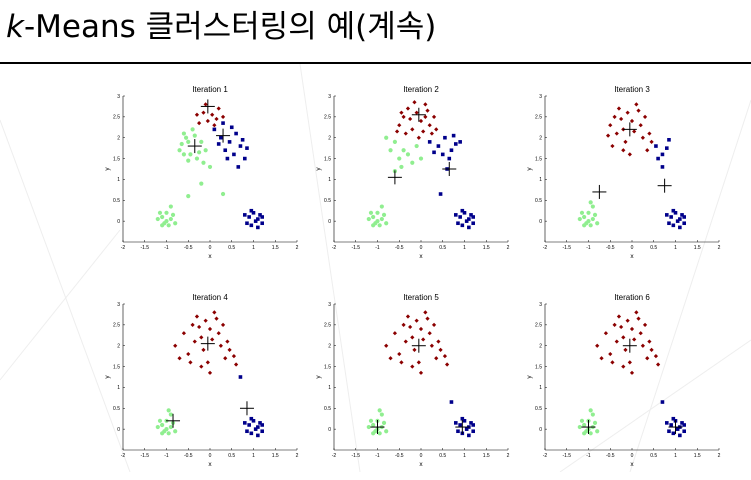 The width and height of the screenshot is (751, 480). Describe the element at coordinates (538, 159) in the screenshot. I see `y-tick-label: 1.5` at that location.